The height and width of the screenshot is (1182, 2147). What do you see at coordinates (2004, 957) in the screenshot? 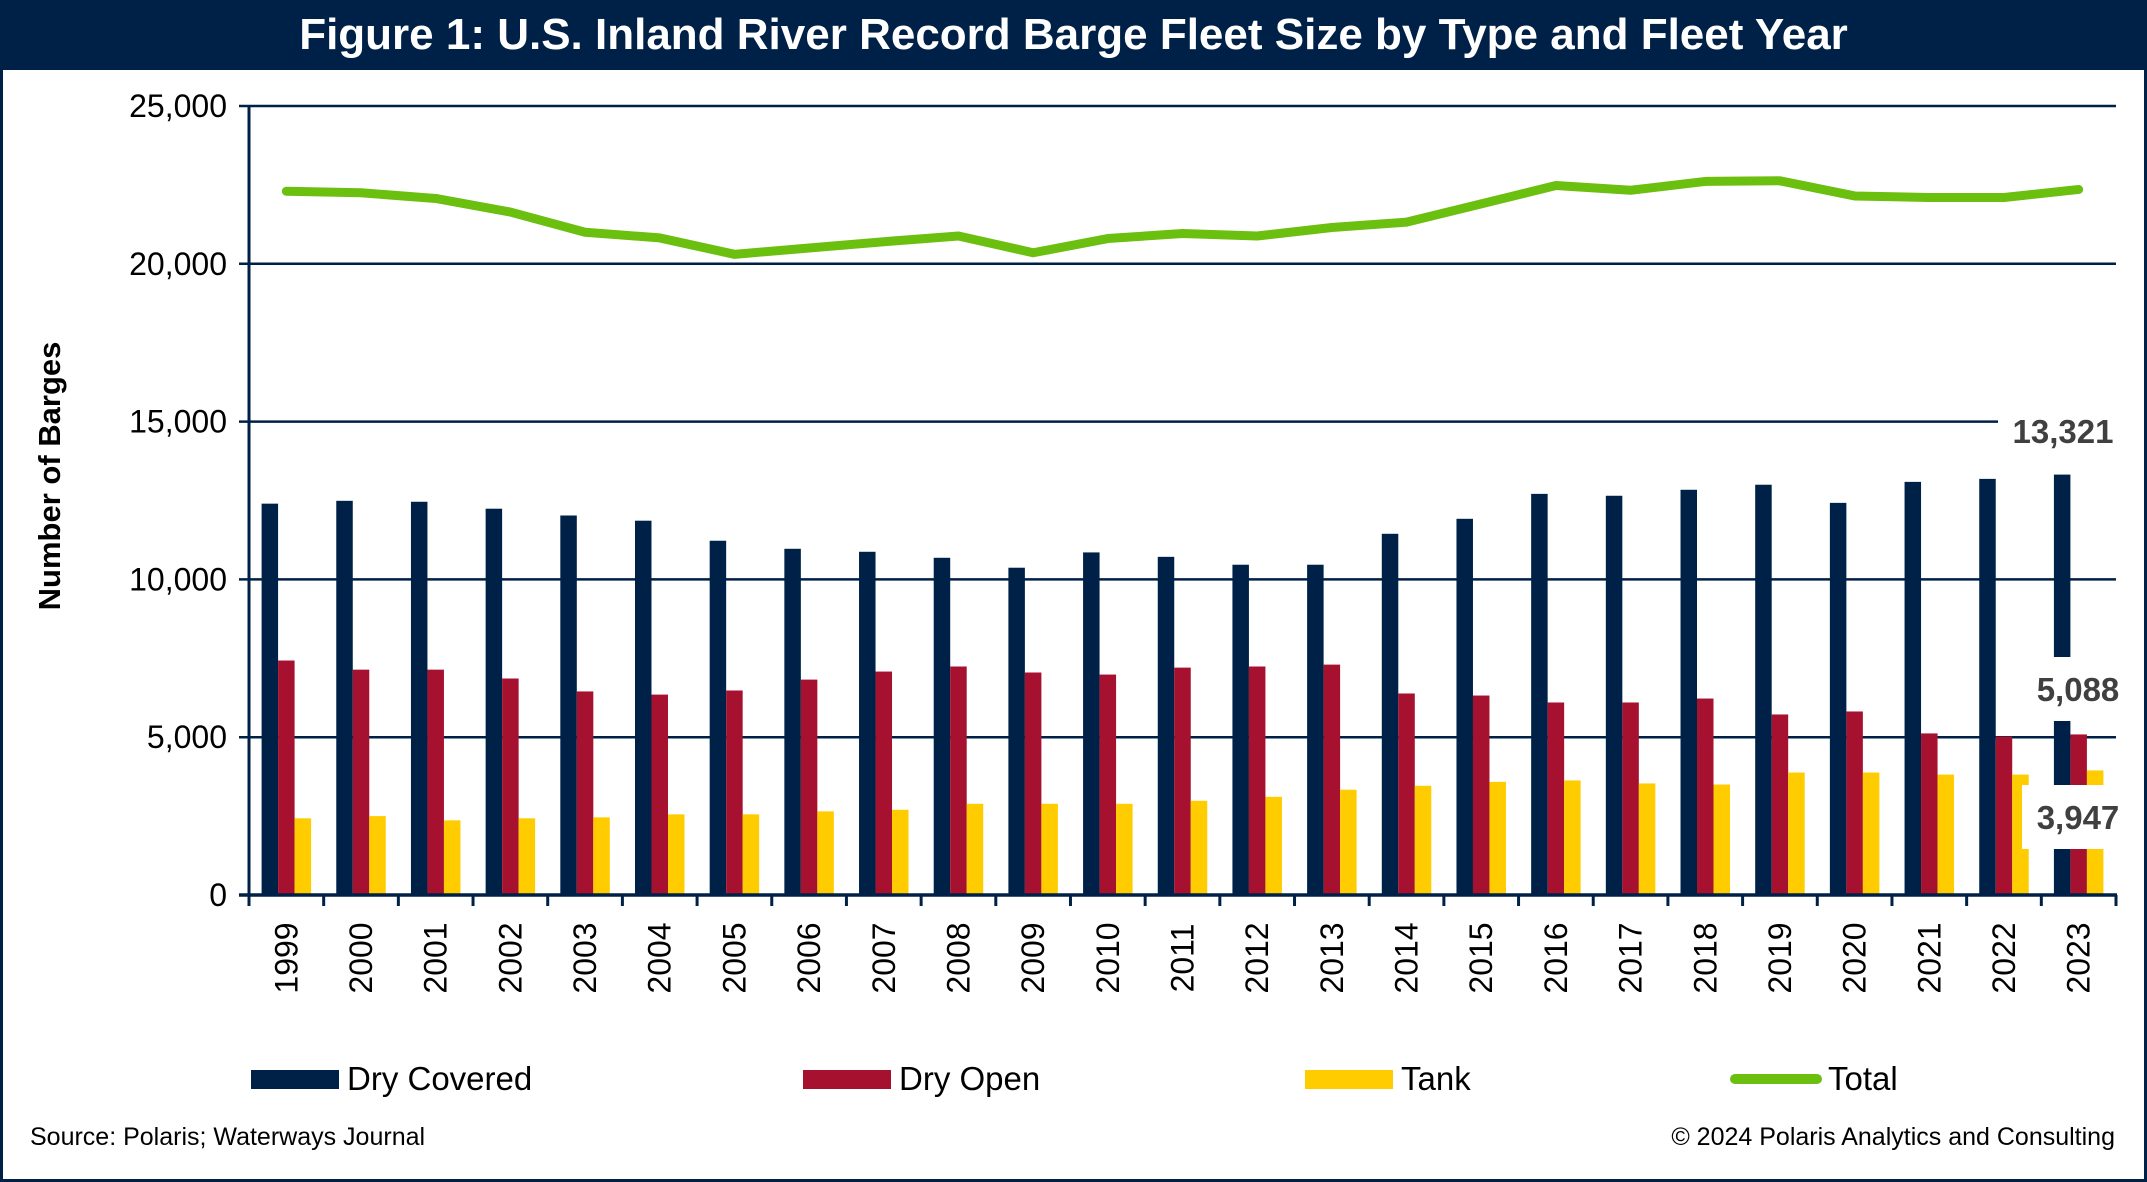
I see `x-tick-label: 2022` at bounding box center [2004, 957].